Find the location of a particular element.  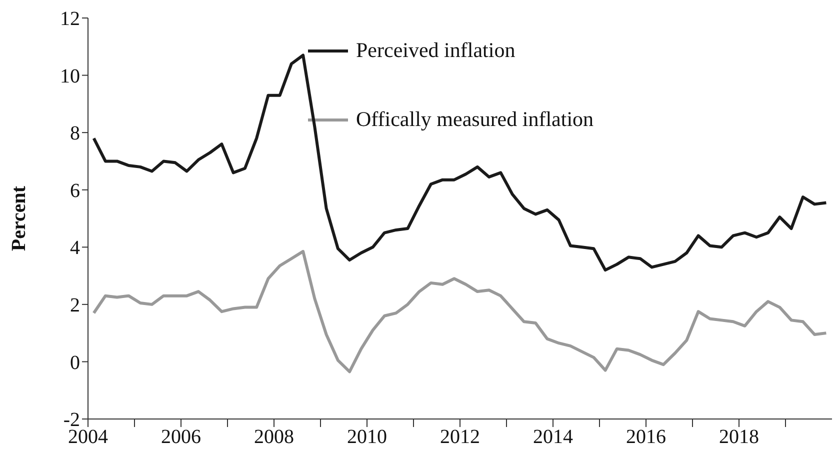

x-tick-label: 2010 is located at coordinates (367, 437).